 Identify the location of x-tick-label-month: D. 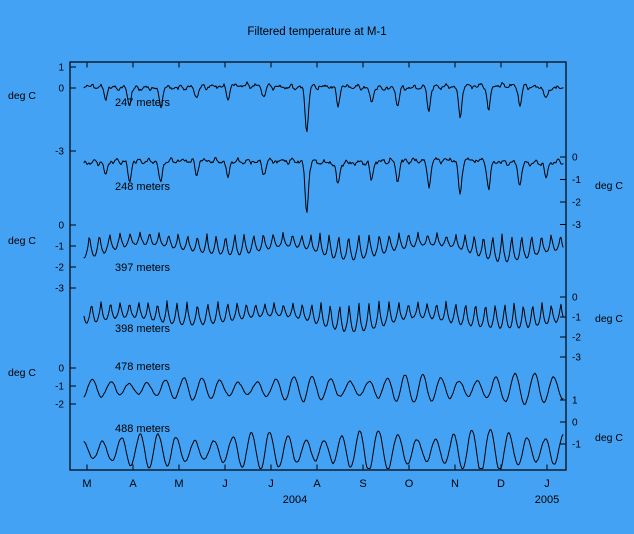
(501, 484).